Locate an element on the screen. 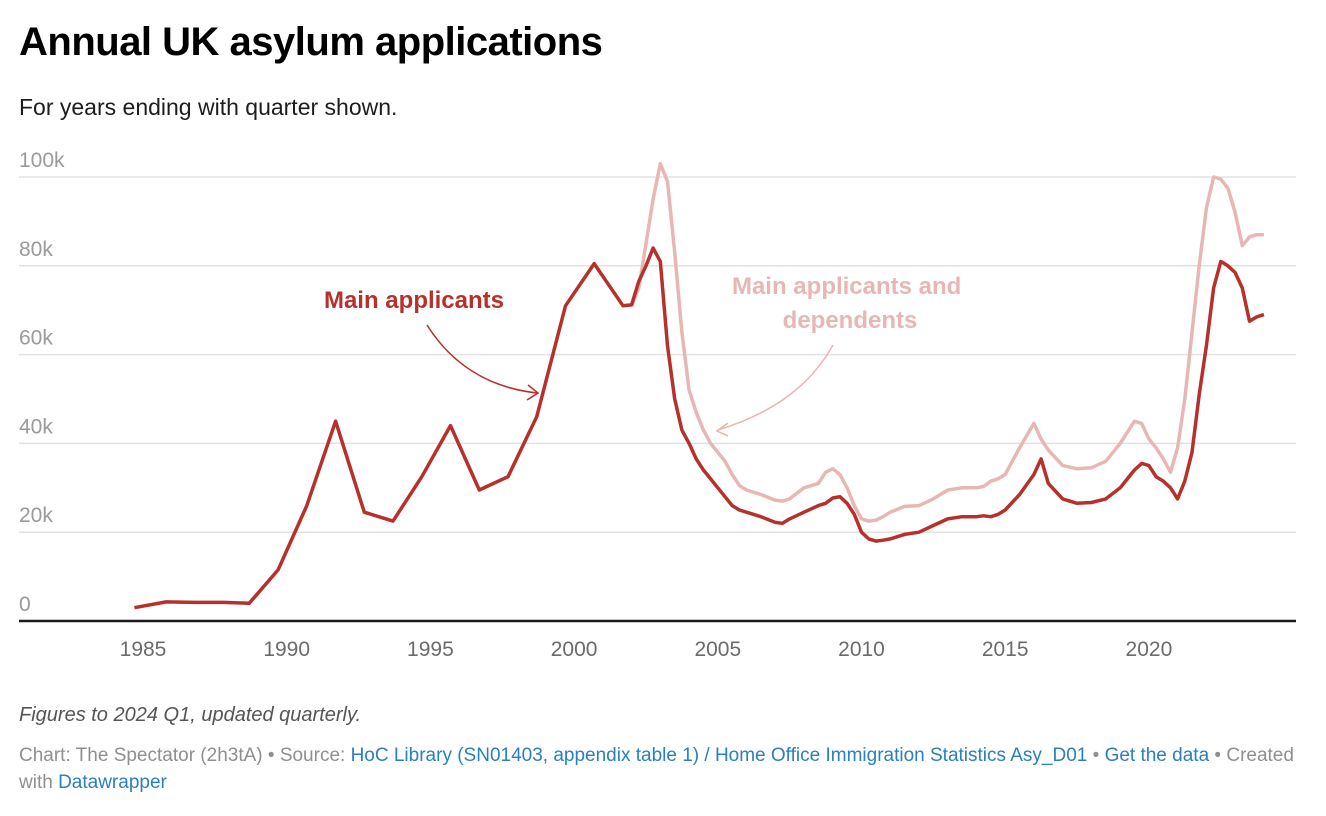 The width and height of the screenshot is (1326, 816). y-tick-label: 0 is located at coordinates (25, 604).